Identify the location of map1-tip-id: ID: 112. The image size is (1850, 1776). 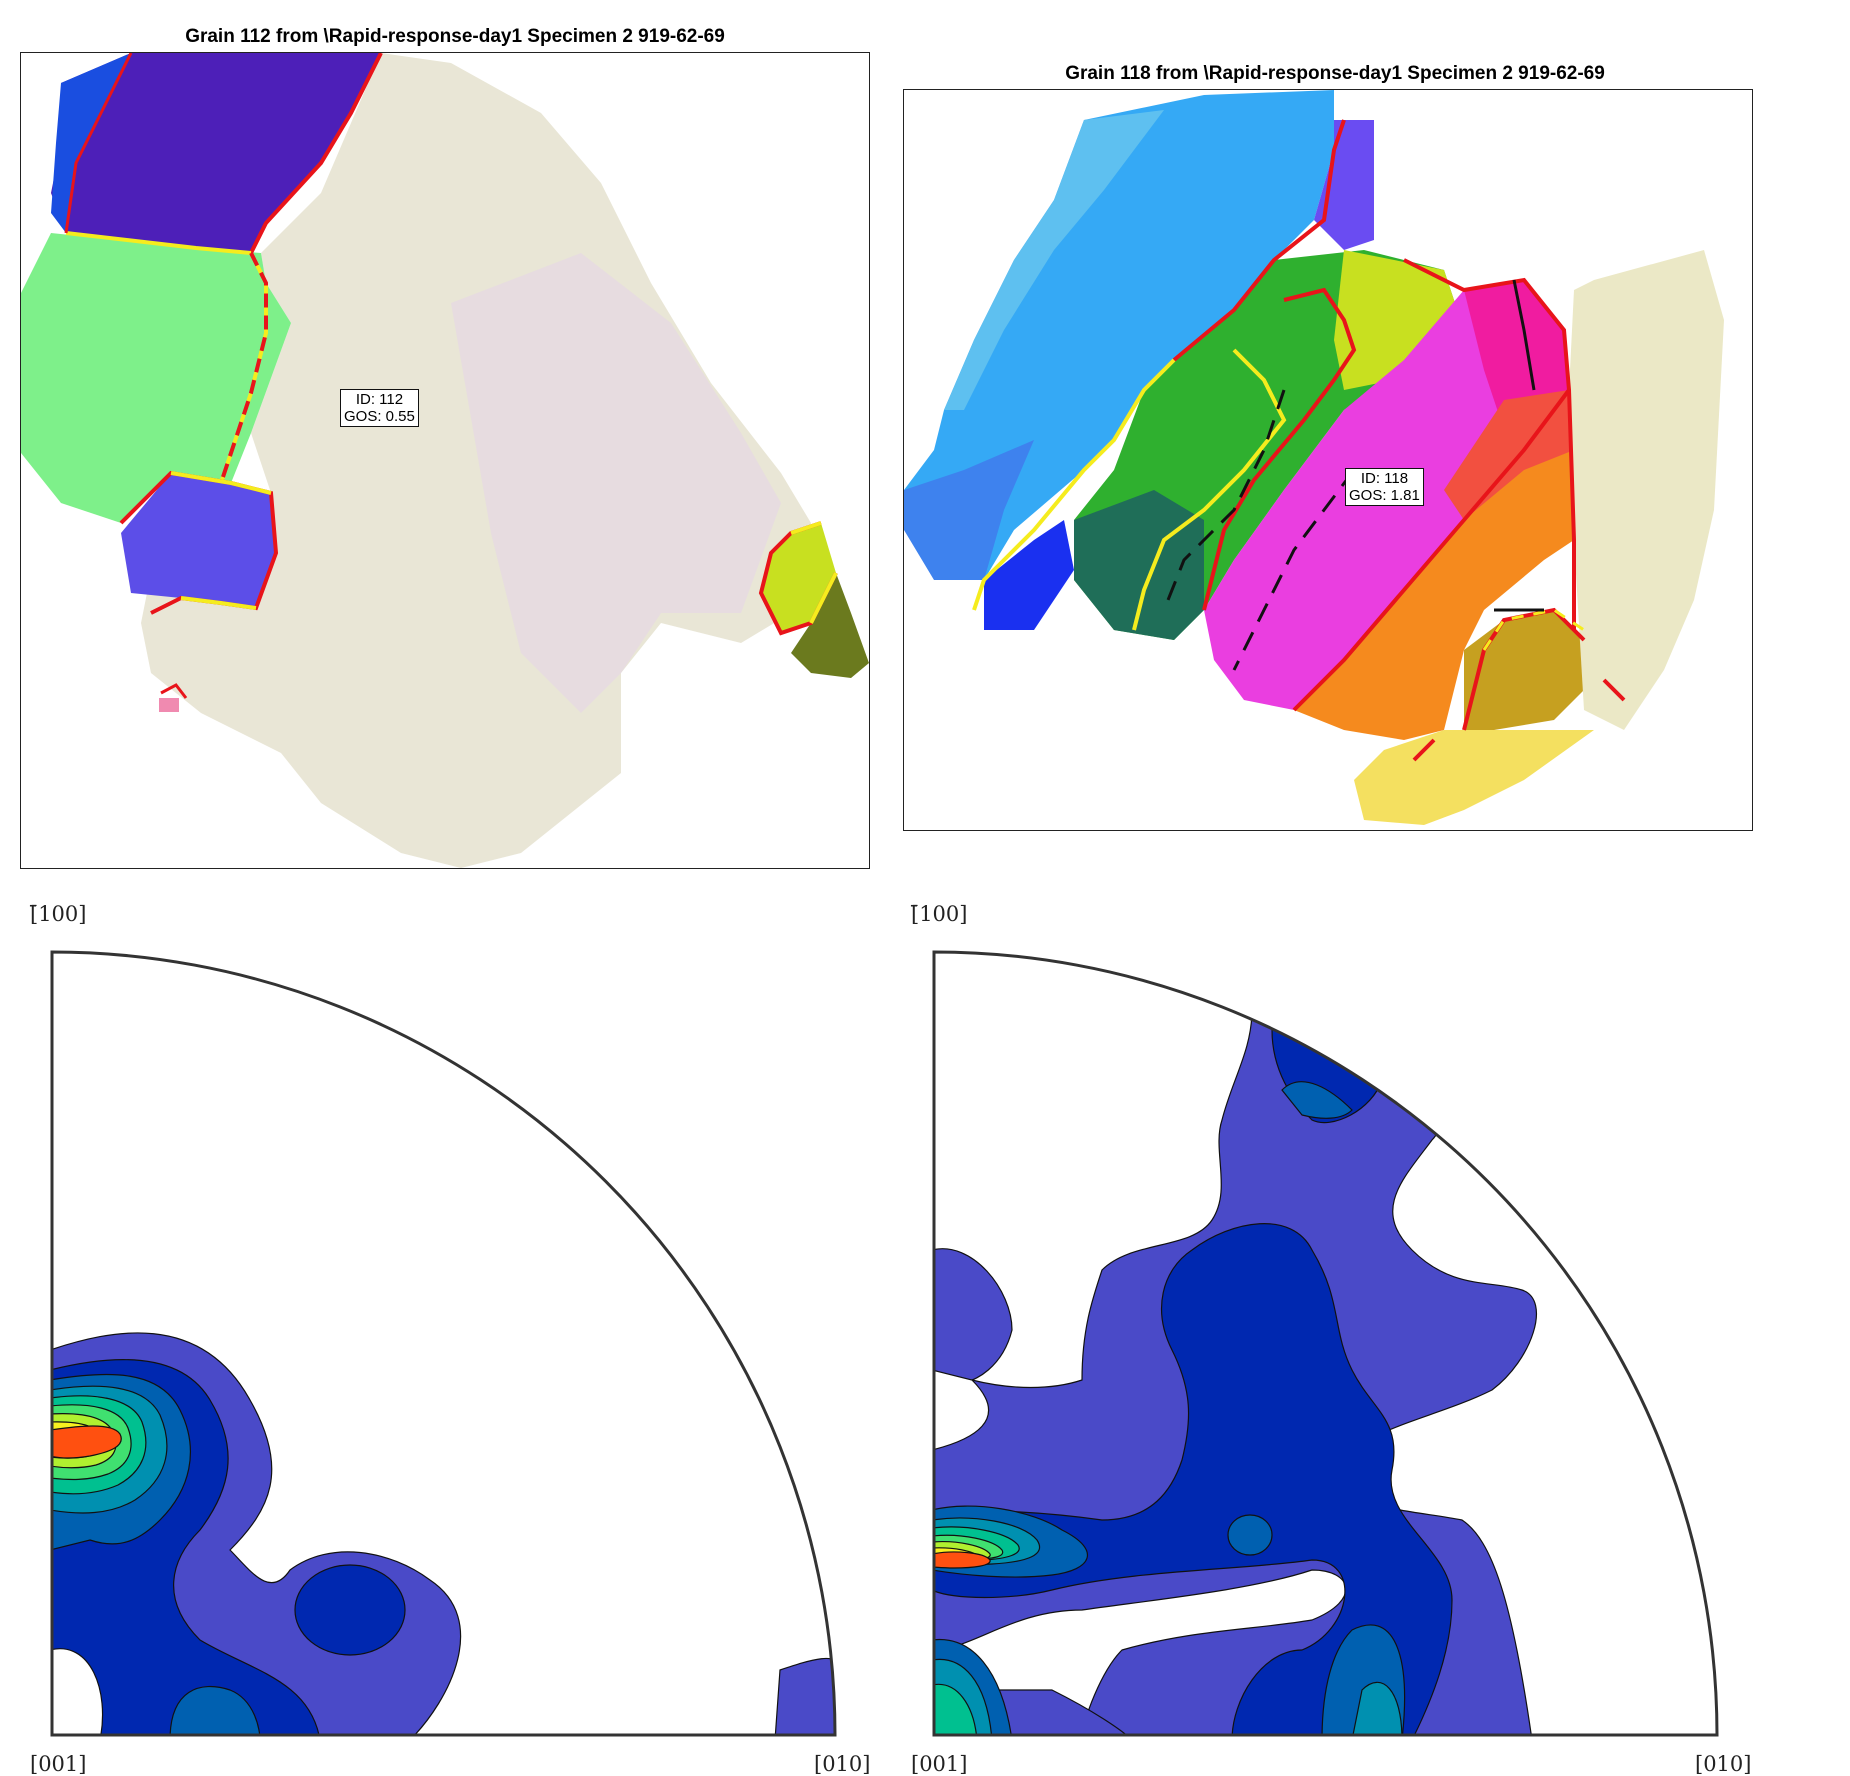
(379, 399).